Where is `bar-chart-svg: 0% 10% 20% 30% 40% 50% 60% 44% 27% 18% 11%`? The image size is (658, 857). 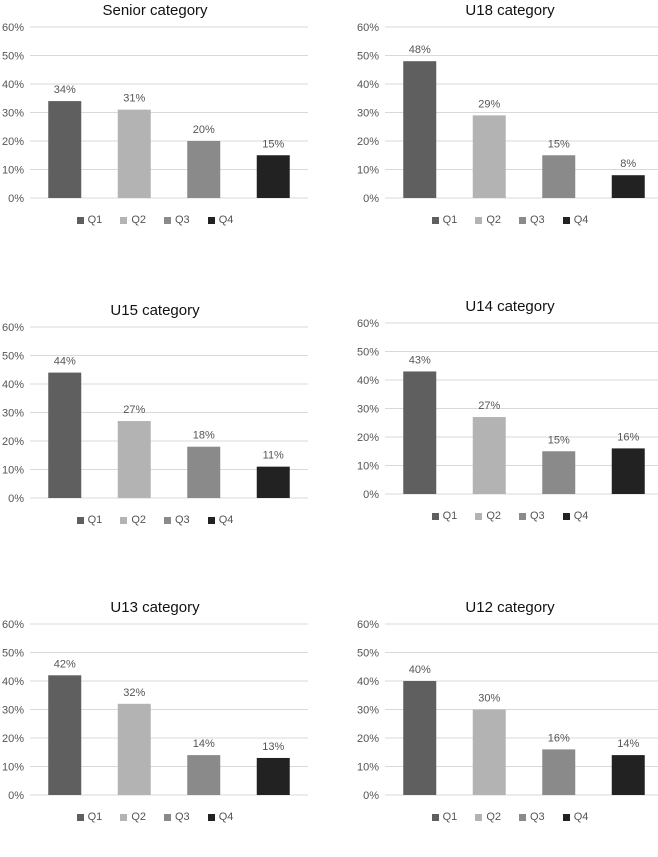 bar-chart-svg: 0% 10% 20% 30% 40% 50% 60% 44% 27% 18% 11% is located at coordinates (155, 413).